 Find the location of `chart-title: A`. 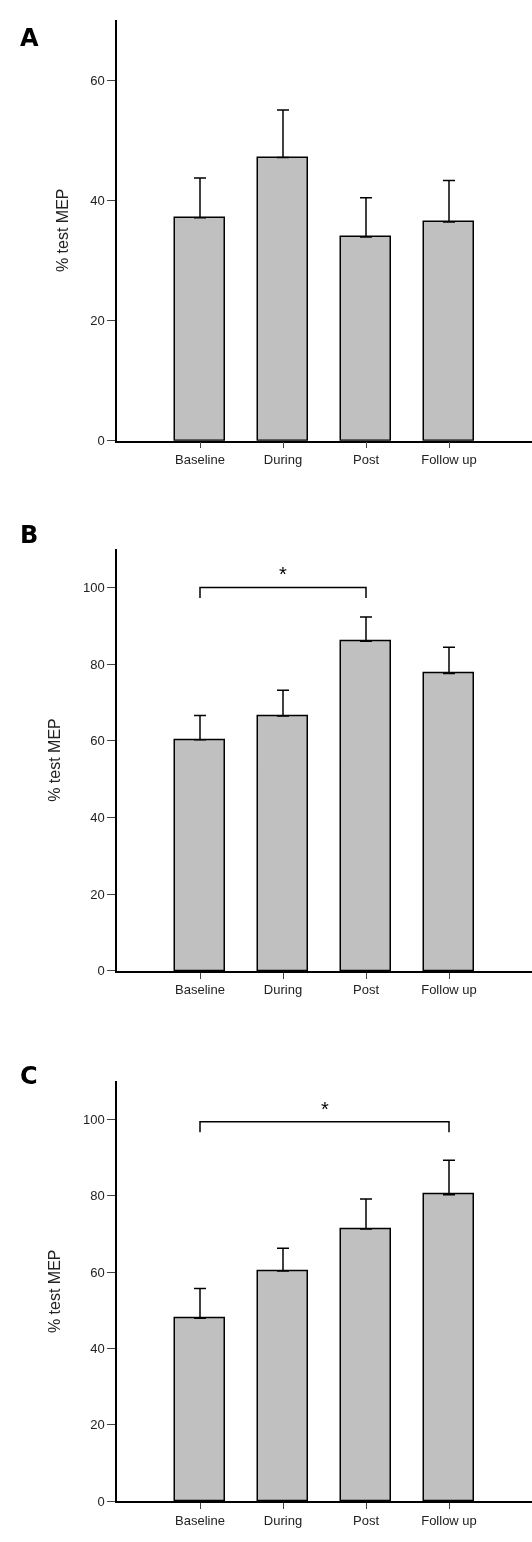

chart-title: A is located at coordinates (29, 38).